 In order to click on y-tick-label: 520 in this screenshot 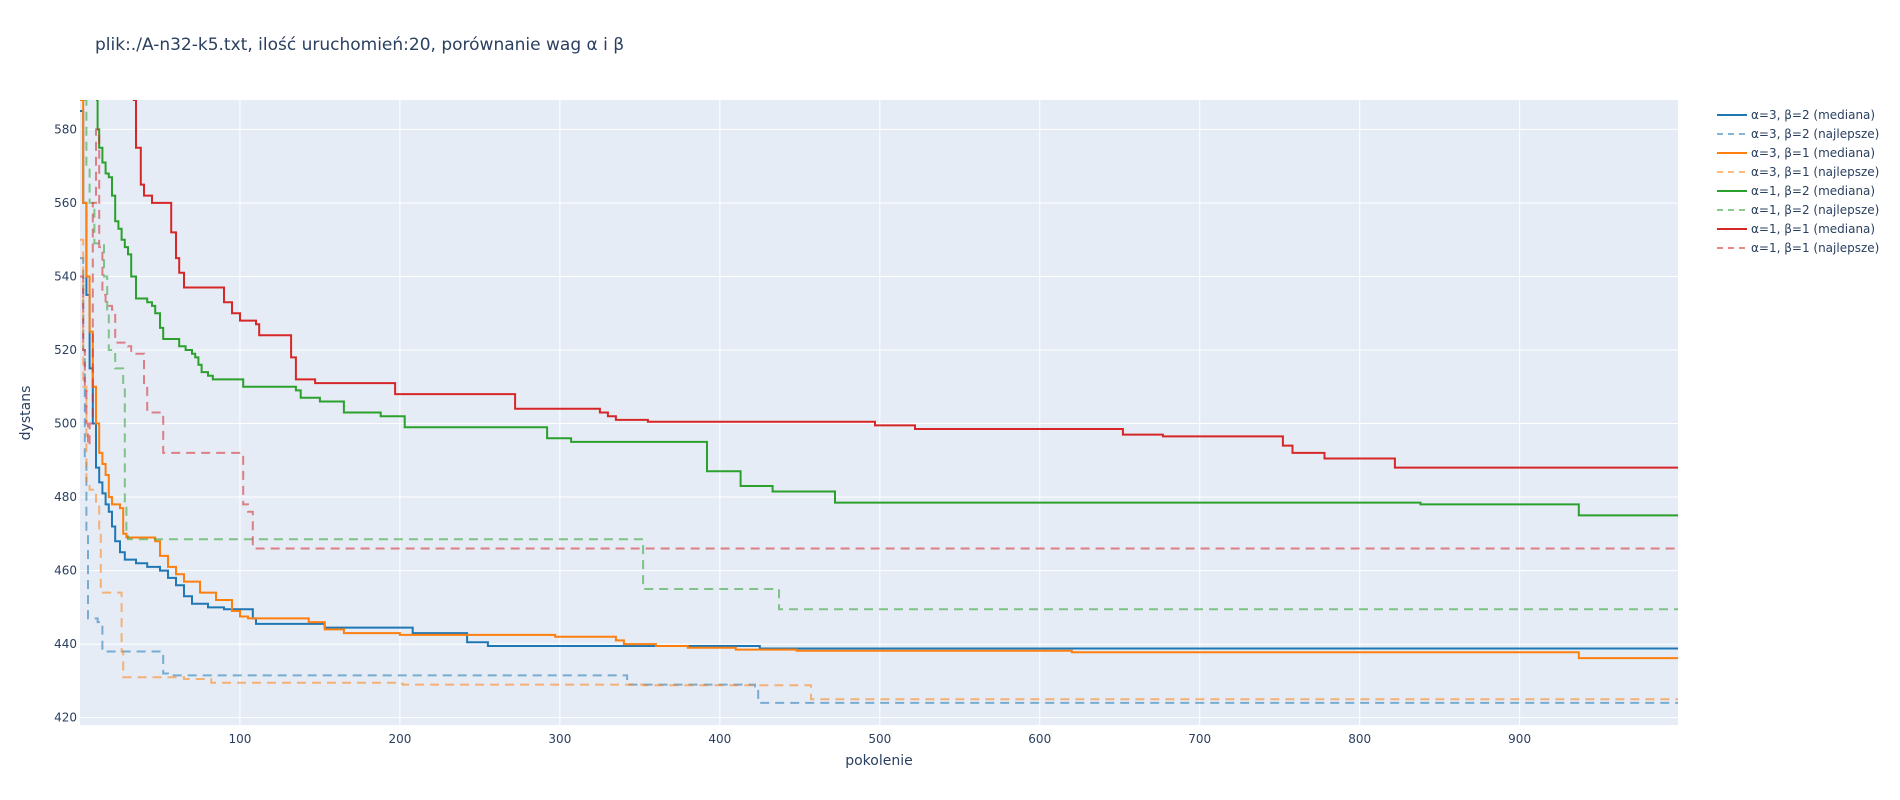, I will do `click(65, 350)`.